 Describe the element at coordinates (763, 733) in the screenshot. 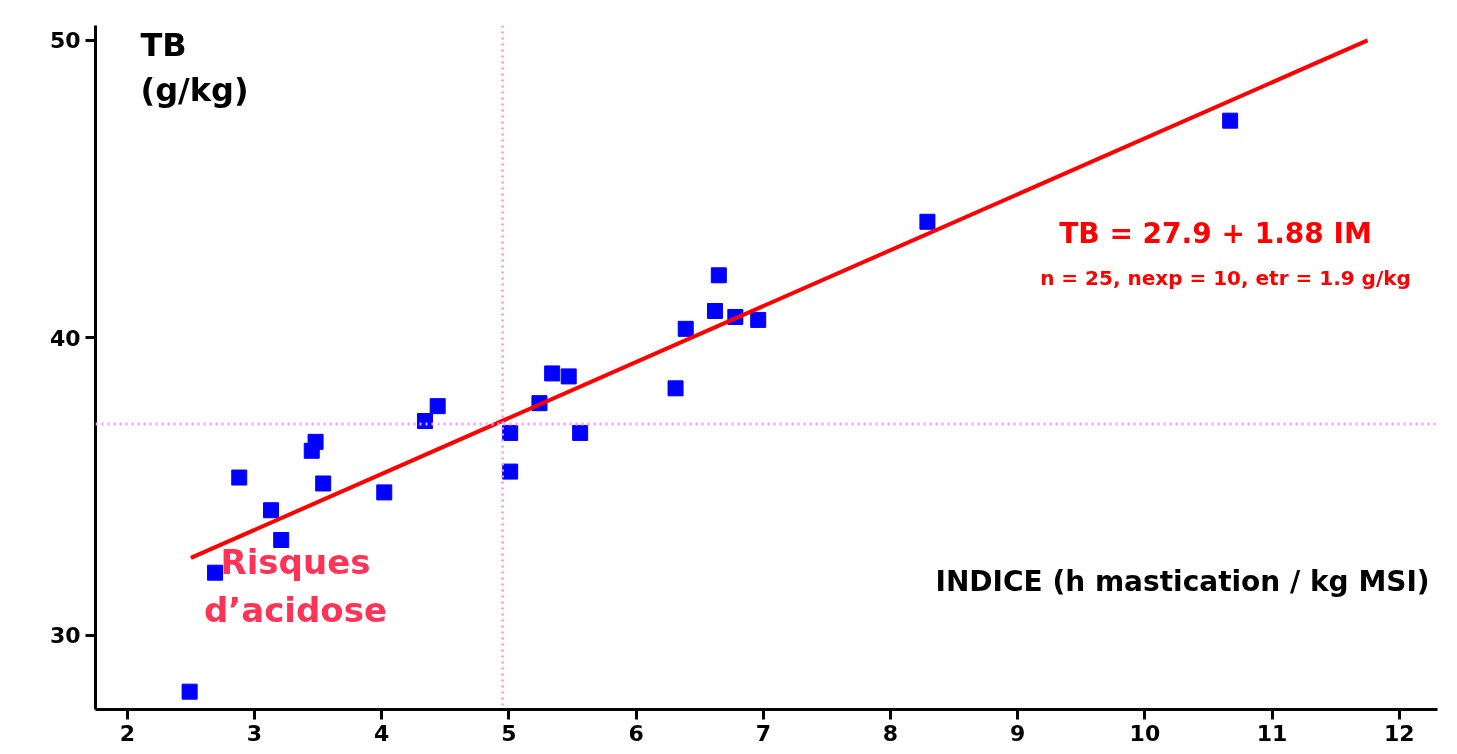

I see `x-tick-label: 7` at that location.